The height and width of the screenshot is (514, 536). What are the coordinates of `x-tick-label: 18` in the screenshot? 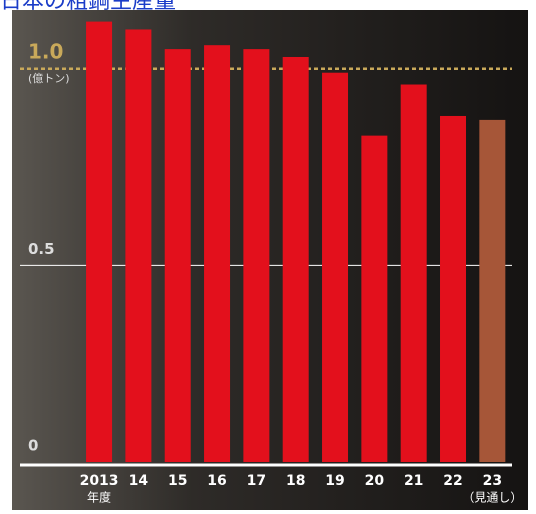 It's located at (295, 481).